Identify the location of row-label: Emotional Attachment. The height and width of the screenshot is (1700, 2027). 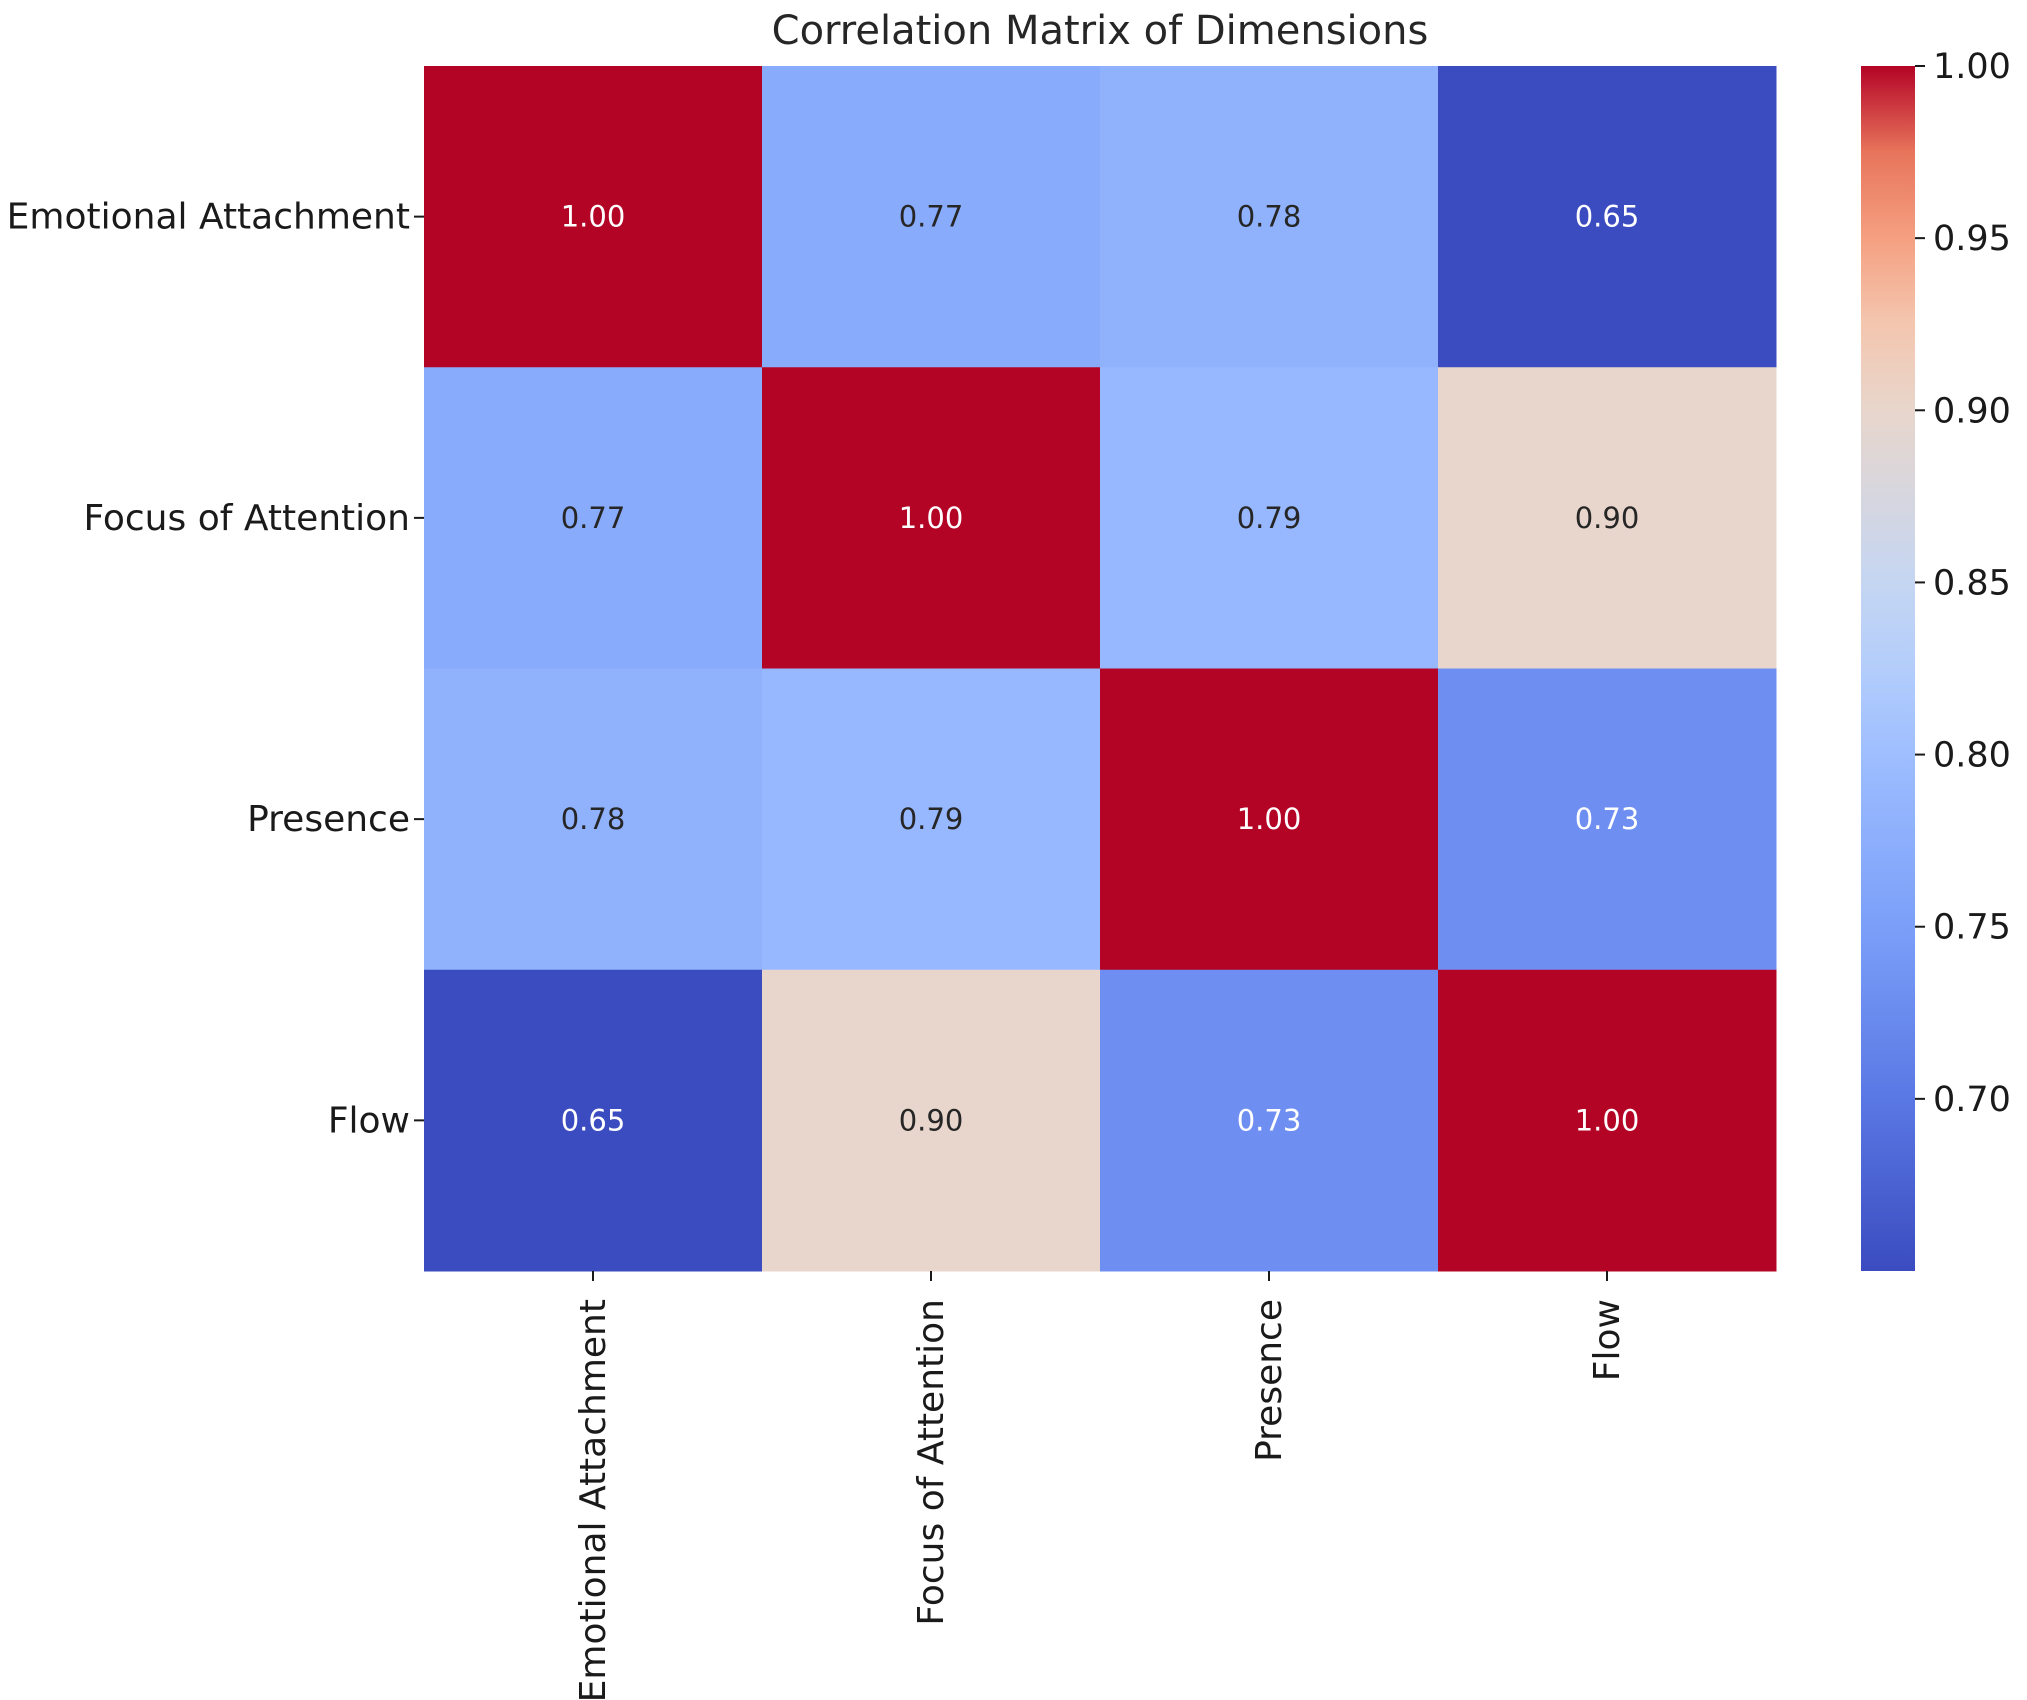
(208, 217).